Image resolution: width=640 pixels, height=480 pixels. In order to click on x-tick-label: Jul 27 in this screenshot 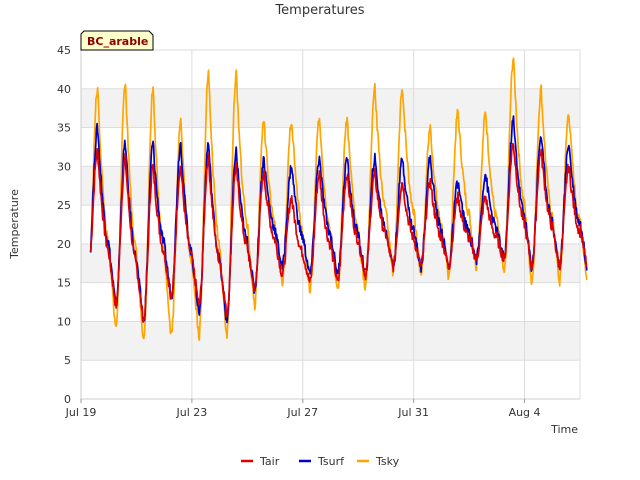, I will do `click(302, 412)`.